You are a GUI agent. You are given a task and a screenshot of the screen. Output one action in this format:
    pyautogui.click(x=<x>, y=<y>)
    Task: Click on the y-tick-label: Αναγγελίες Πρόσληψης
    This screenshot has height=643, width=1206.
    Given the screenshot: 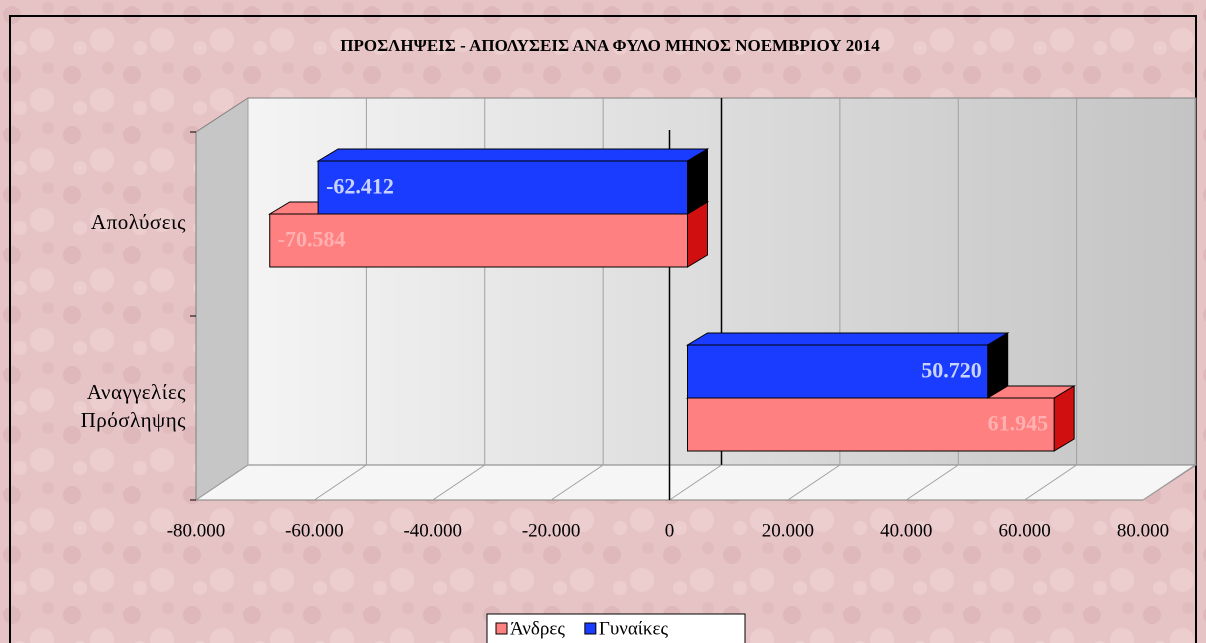 What is the action you would take?
    pyautogui.click(x=133, y=406)
    